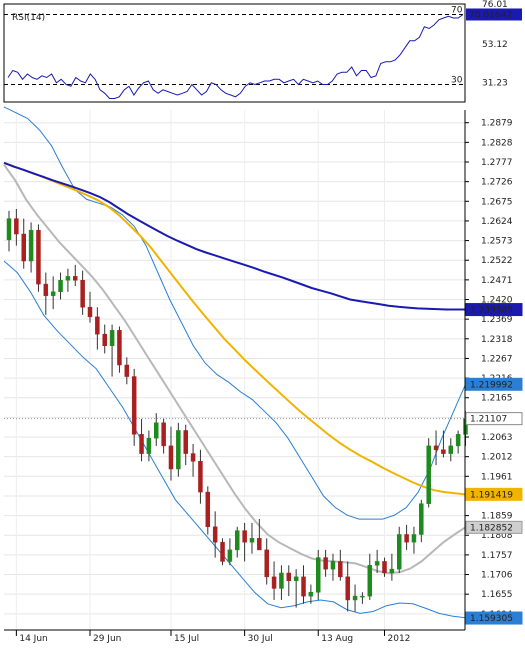 The height and width of the screenshot is (652, 525). Describe the element at coordinates (33, 639) in the screenshot. I see `x-tick-label: 14 Jun` at that location.